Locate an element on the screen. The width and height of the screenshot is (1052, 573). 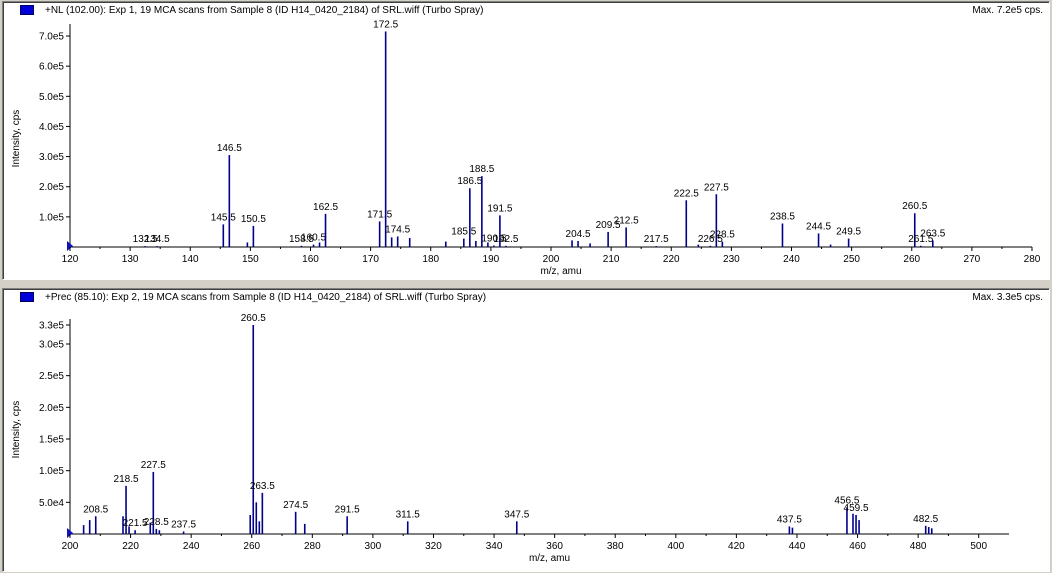
peak-label: 261.5 is located at coordinates (920, 239).